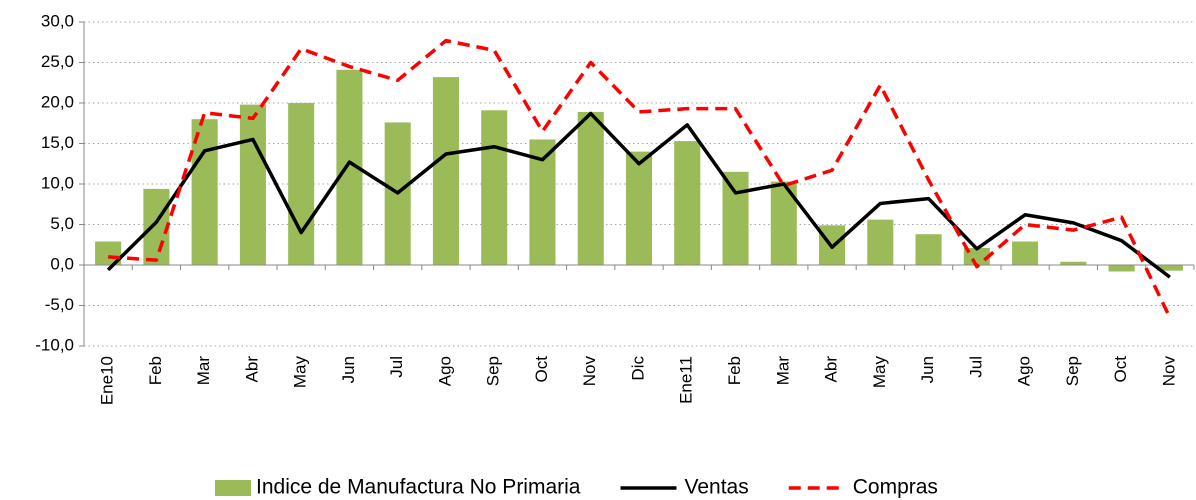 The height and width of the screenshot is (500, 1196). Describe the element at coordinates (57, 182) in the screenshot. I see `y-tick-label: 10,0` at that location.